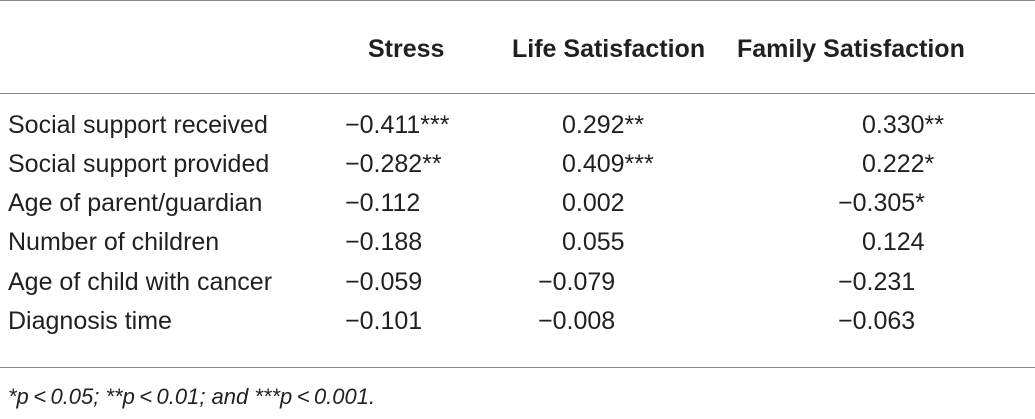  I want to click on table-row: Number of children −0.188 0.055 0.124, so click(517, 248).